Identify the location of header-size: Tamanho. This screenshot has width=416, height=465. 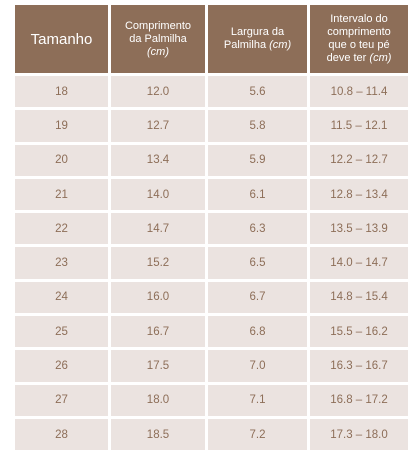
(61, 39).